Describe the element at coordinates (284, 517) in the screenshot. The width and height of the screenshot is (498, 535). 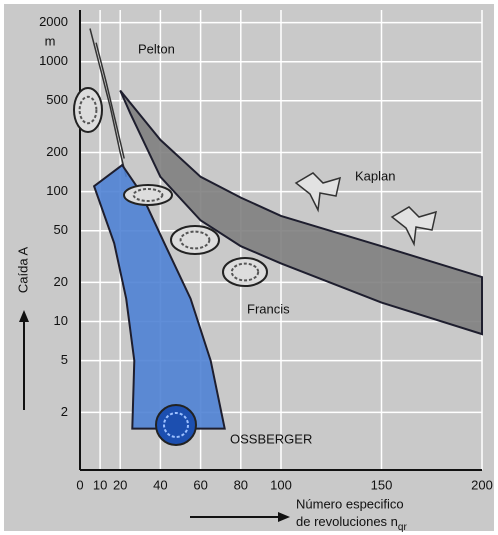
I see `x-arrow-head` at that location.